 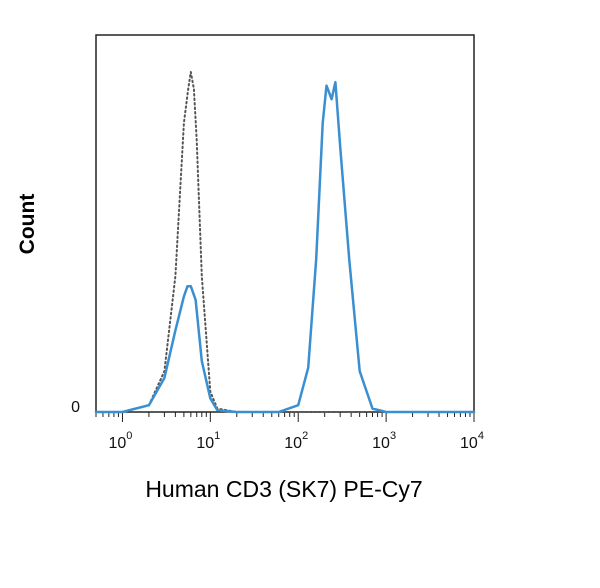 I want to click on y-axis-label: Count, so click(x=27, y=224).